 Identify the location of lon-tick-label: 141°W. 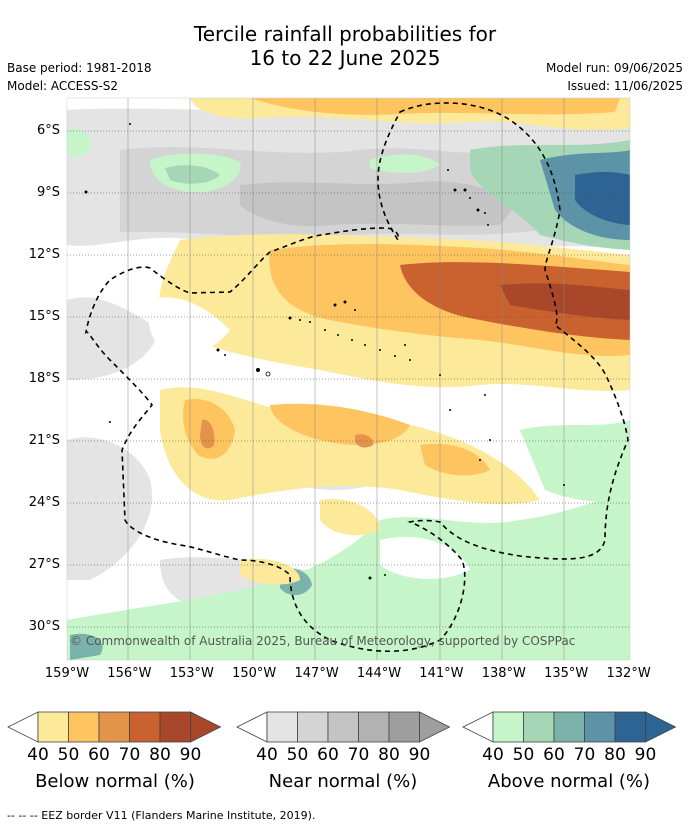
(441, 673).